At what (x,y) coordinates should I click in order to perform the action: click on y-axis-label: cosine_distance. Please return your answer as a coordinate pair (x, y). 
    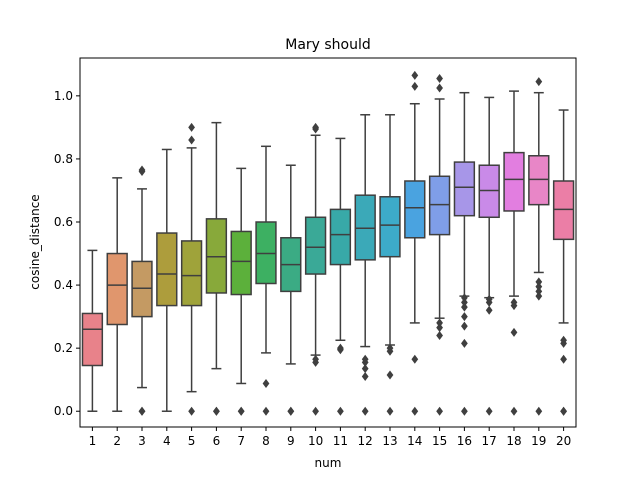
    Looking at the image, I should click on (35, 241).